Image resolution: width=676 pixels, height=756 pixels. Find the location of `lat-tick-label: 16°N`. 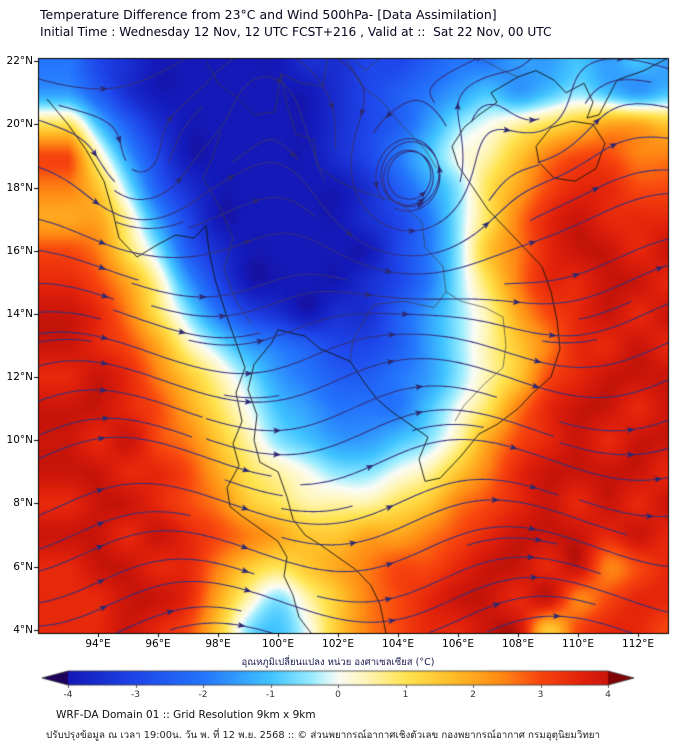

lat-tick-label: 16°N is located at coordinates (19, 250).